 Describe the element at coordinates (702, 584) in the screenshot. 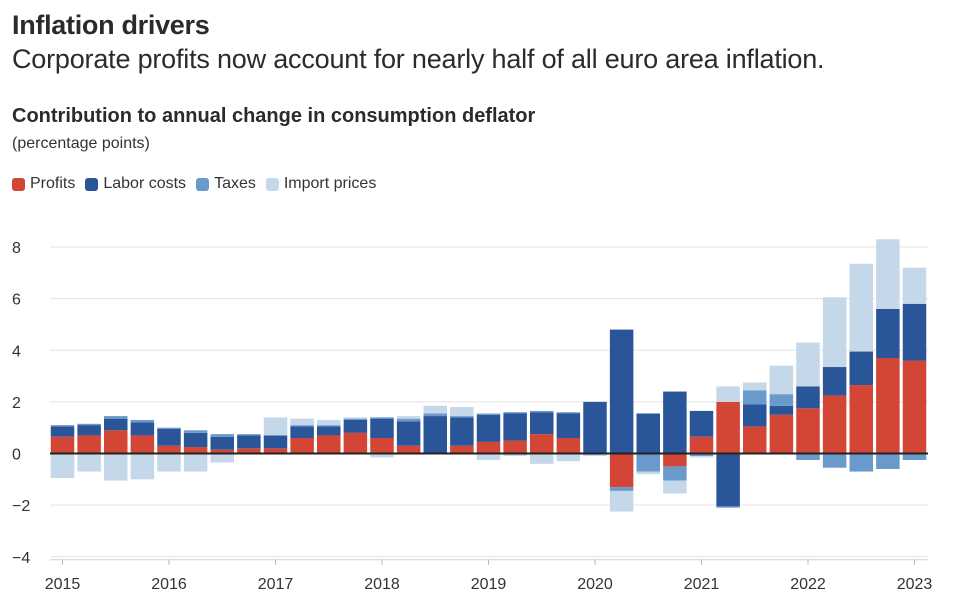

I see `x-tick-label: 2021` at that location.